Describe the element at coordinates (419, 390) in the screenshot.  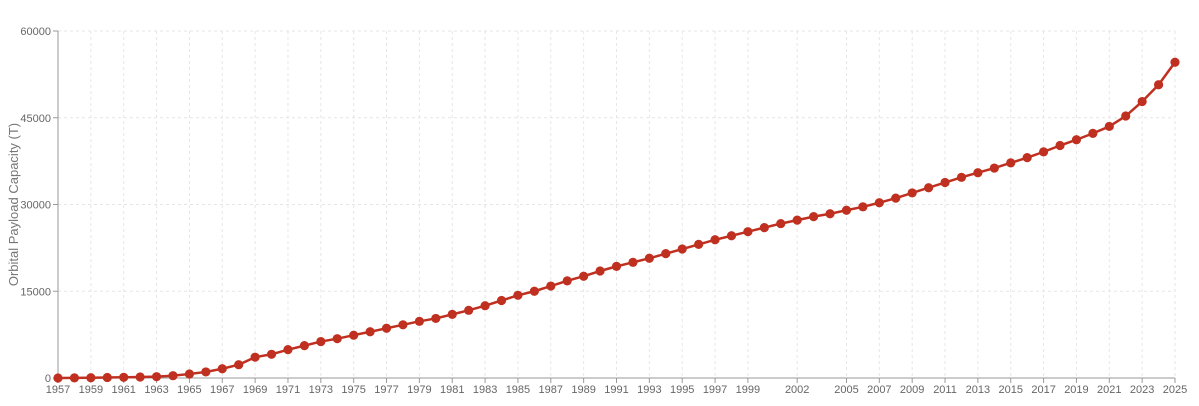
I see `x-tick-label: 1979` at that location.